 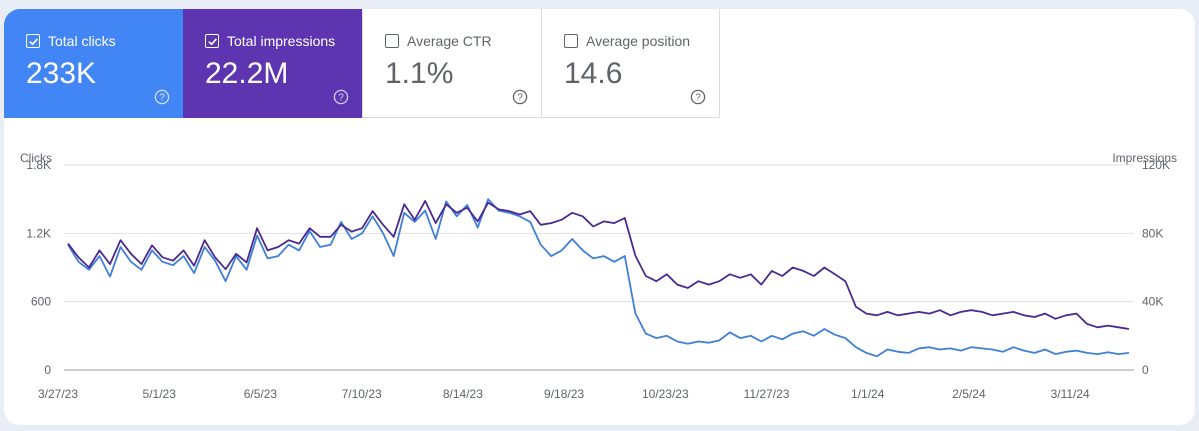 I want to click on y-tick-label-right: 80K, so click(x=1152, y=233).